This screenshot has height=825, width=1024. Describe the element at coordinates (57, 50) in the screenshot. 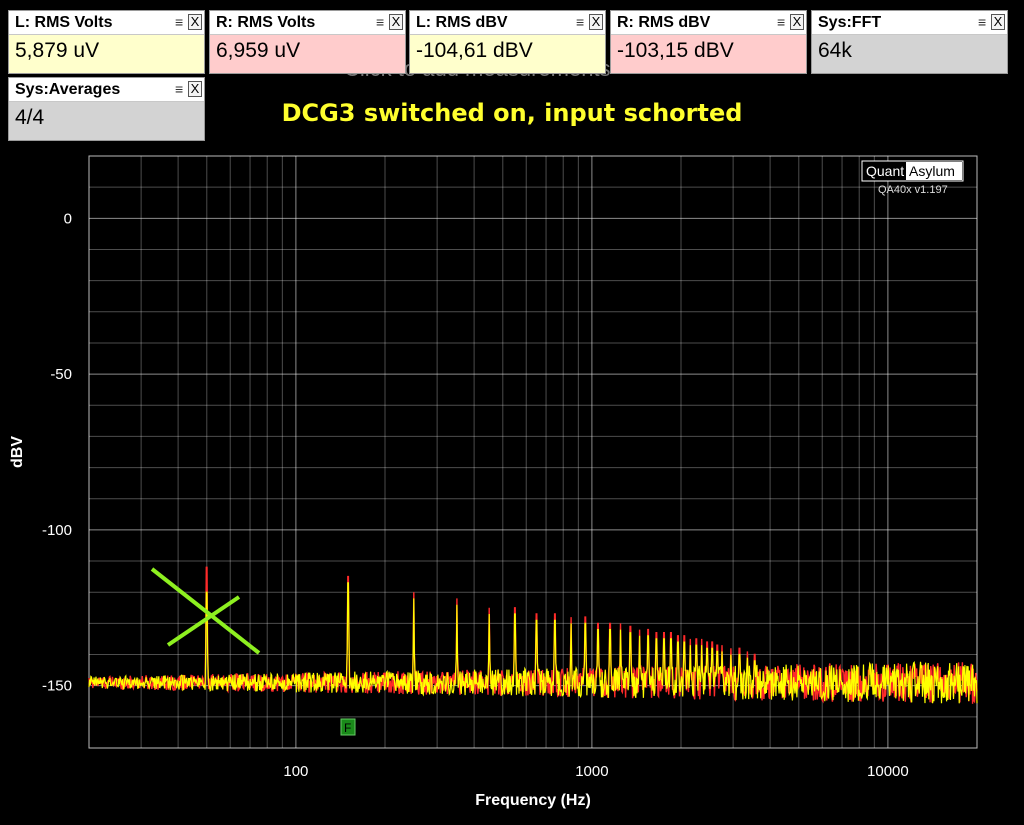

I see `tile-value: 5,879 uV` at that location.